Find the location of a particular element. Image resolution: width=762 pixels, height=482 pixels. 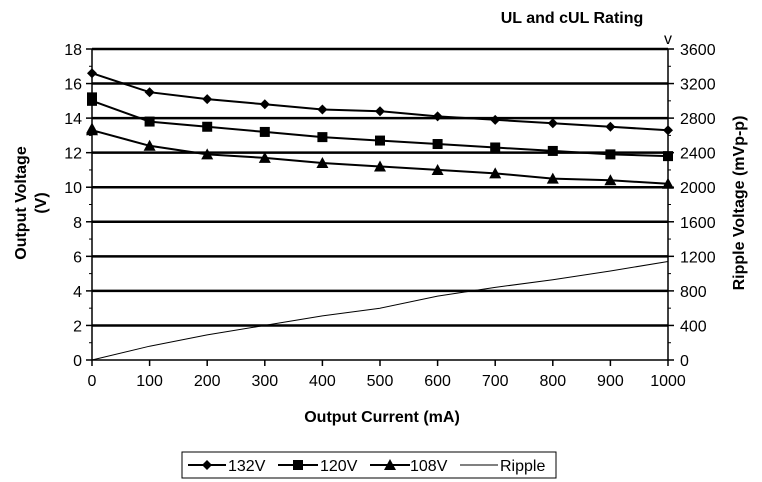

y2-tick-label: 800 is located at coordinates (693, 292).